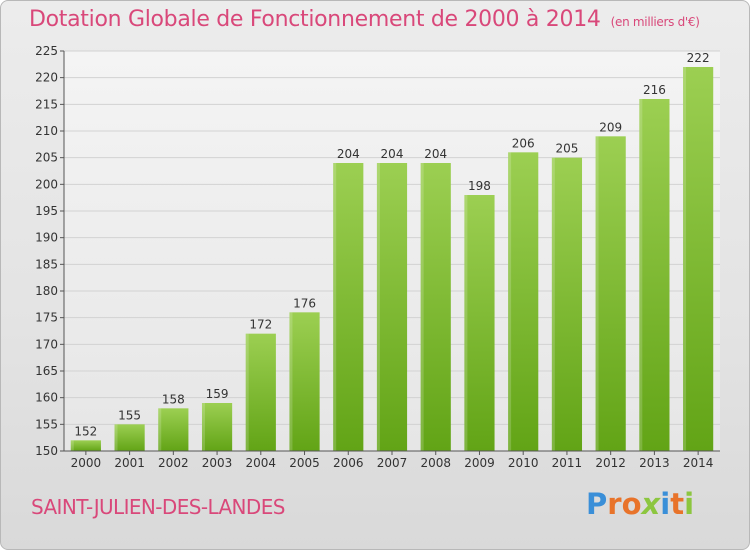 This screenshot has height=550, width=750. What do you see at coordinates (260, 392) in the screenshot?
I see `bar-2004` at bounding box center [260, 392].